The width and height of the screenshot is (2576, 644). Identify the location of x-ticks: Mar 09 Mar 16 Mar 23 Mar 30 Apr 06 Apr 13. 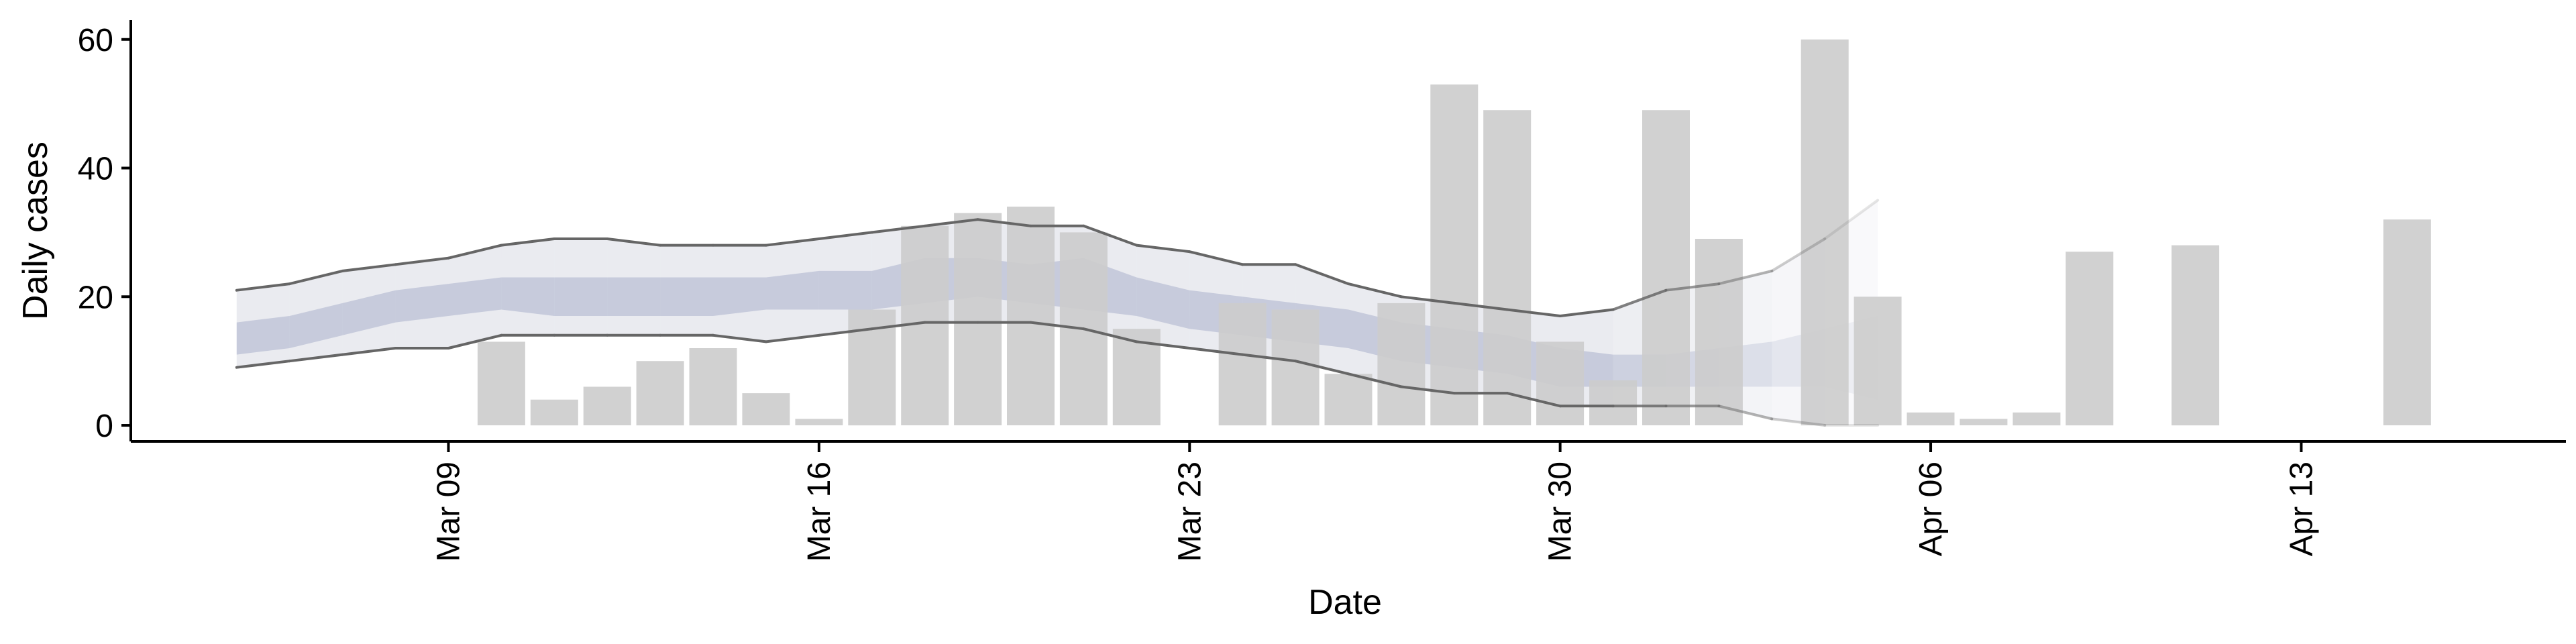
(1375, 501).